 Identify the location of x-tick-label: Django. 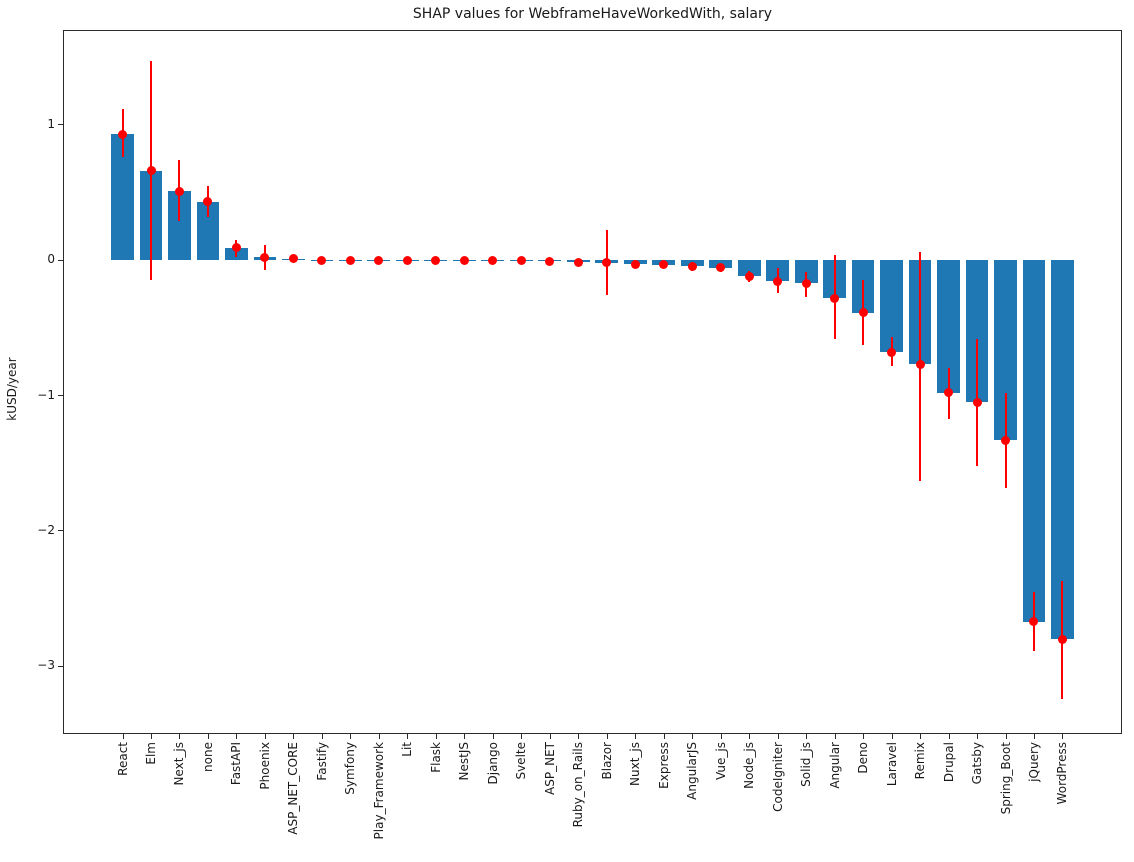
(492, 763).